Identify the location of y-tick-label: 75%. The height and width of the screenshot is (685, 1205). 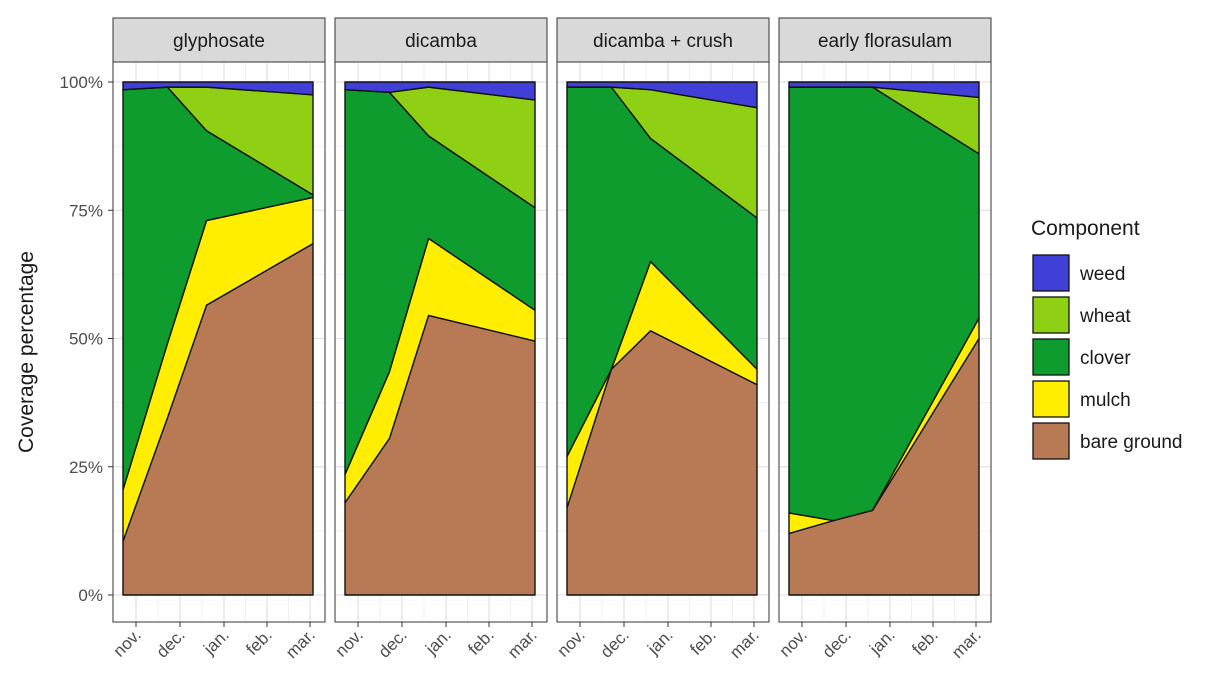
(86, 210).